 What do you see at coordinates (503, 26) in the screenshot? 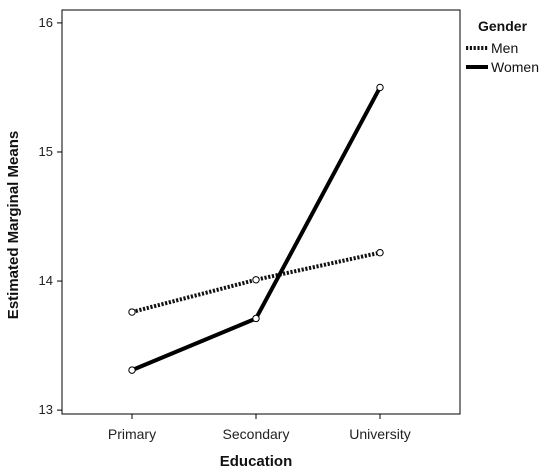
I see `legend-title: Gender` at bounding box center [503, 26].